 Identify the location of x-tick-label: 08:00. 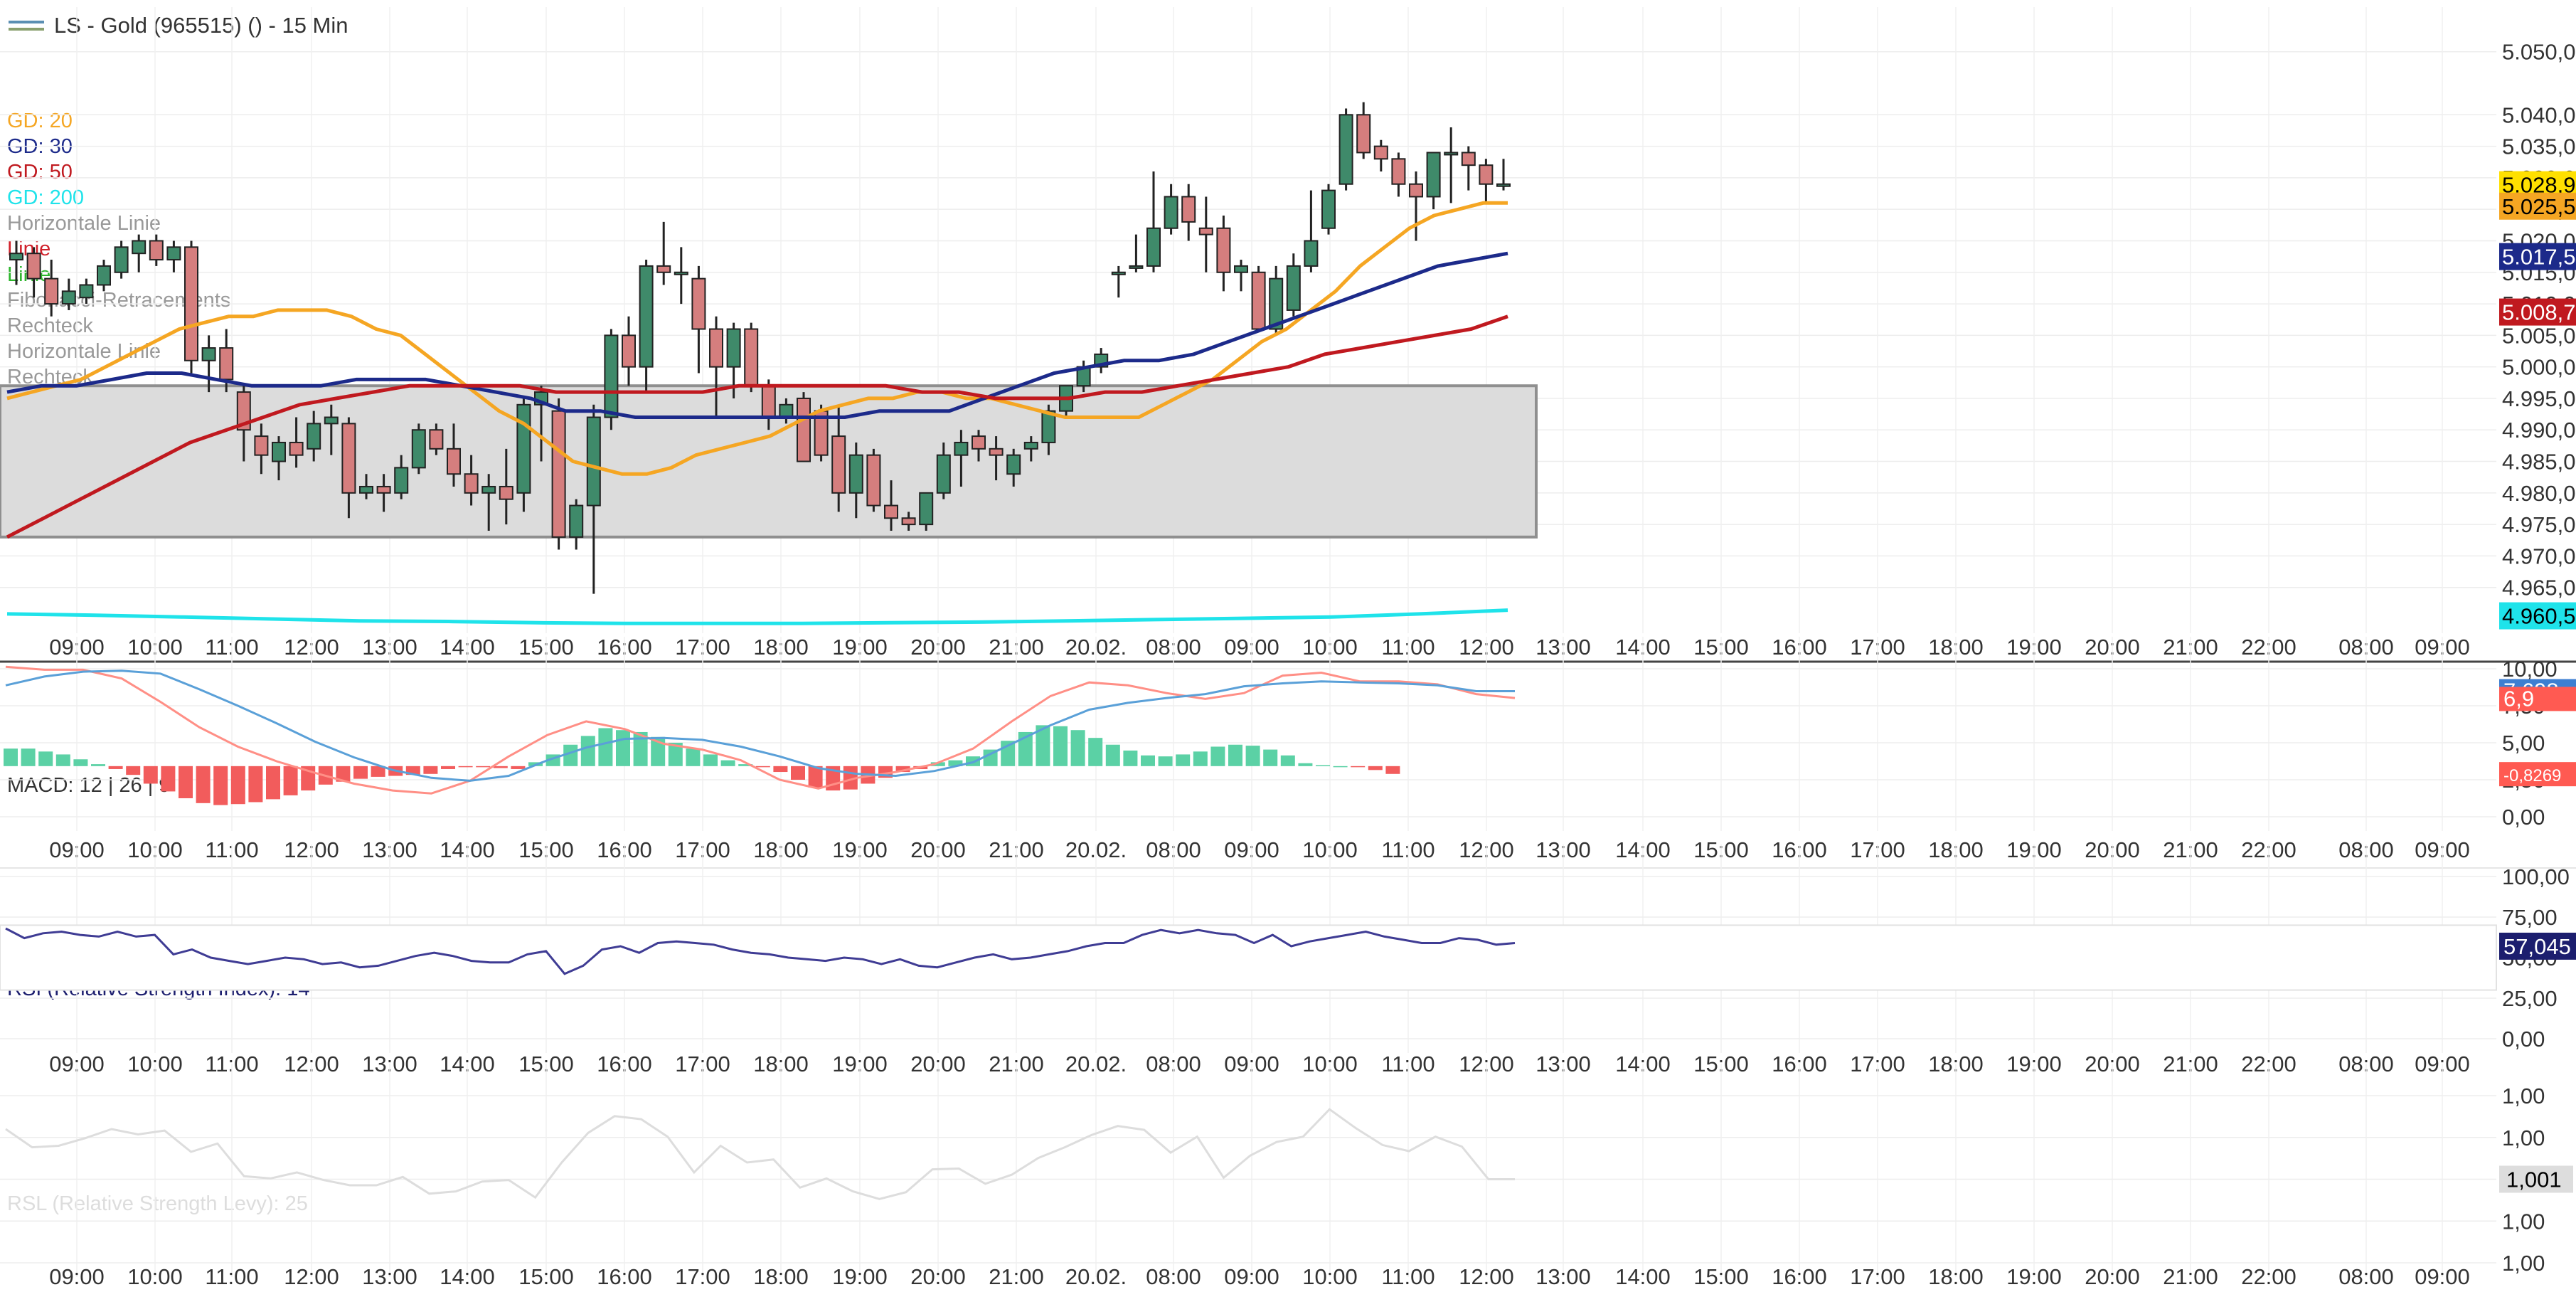
(1173, 1276).